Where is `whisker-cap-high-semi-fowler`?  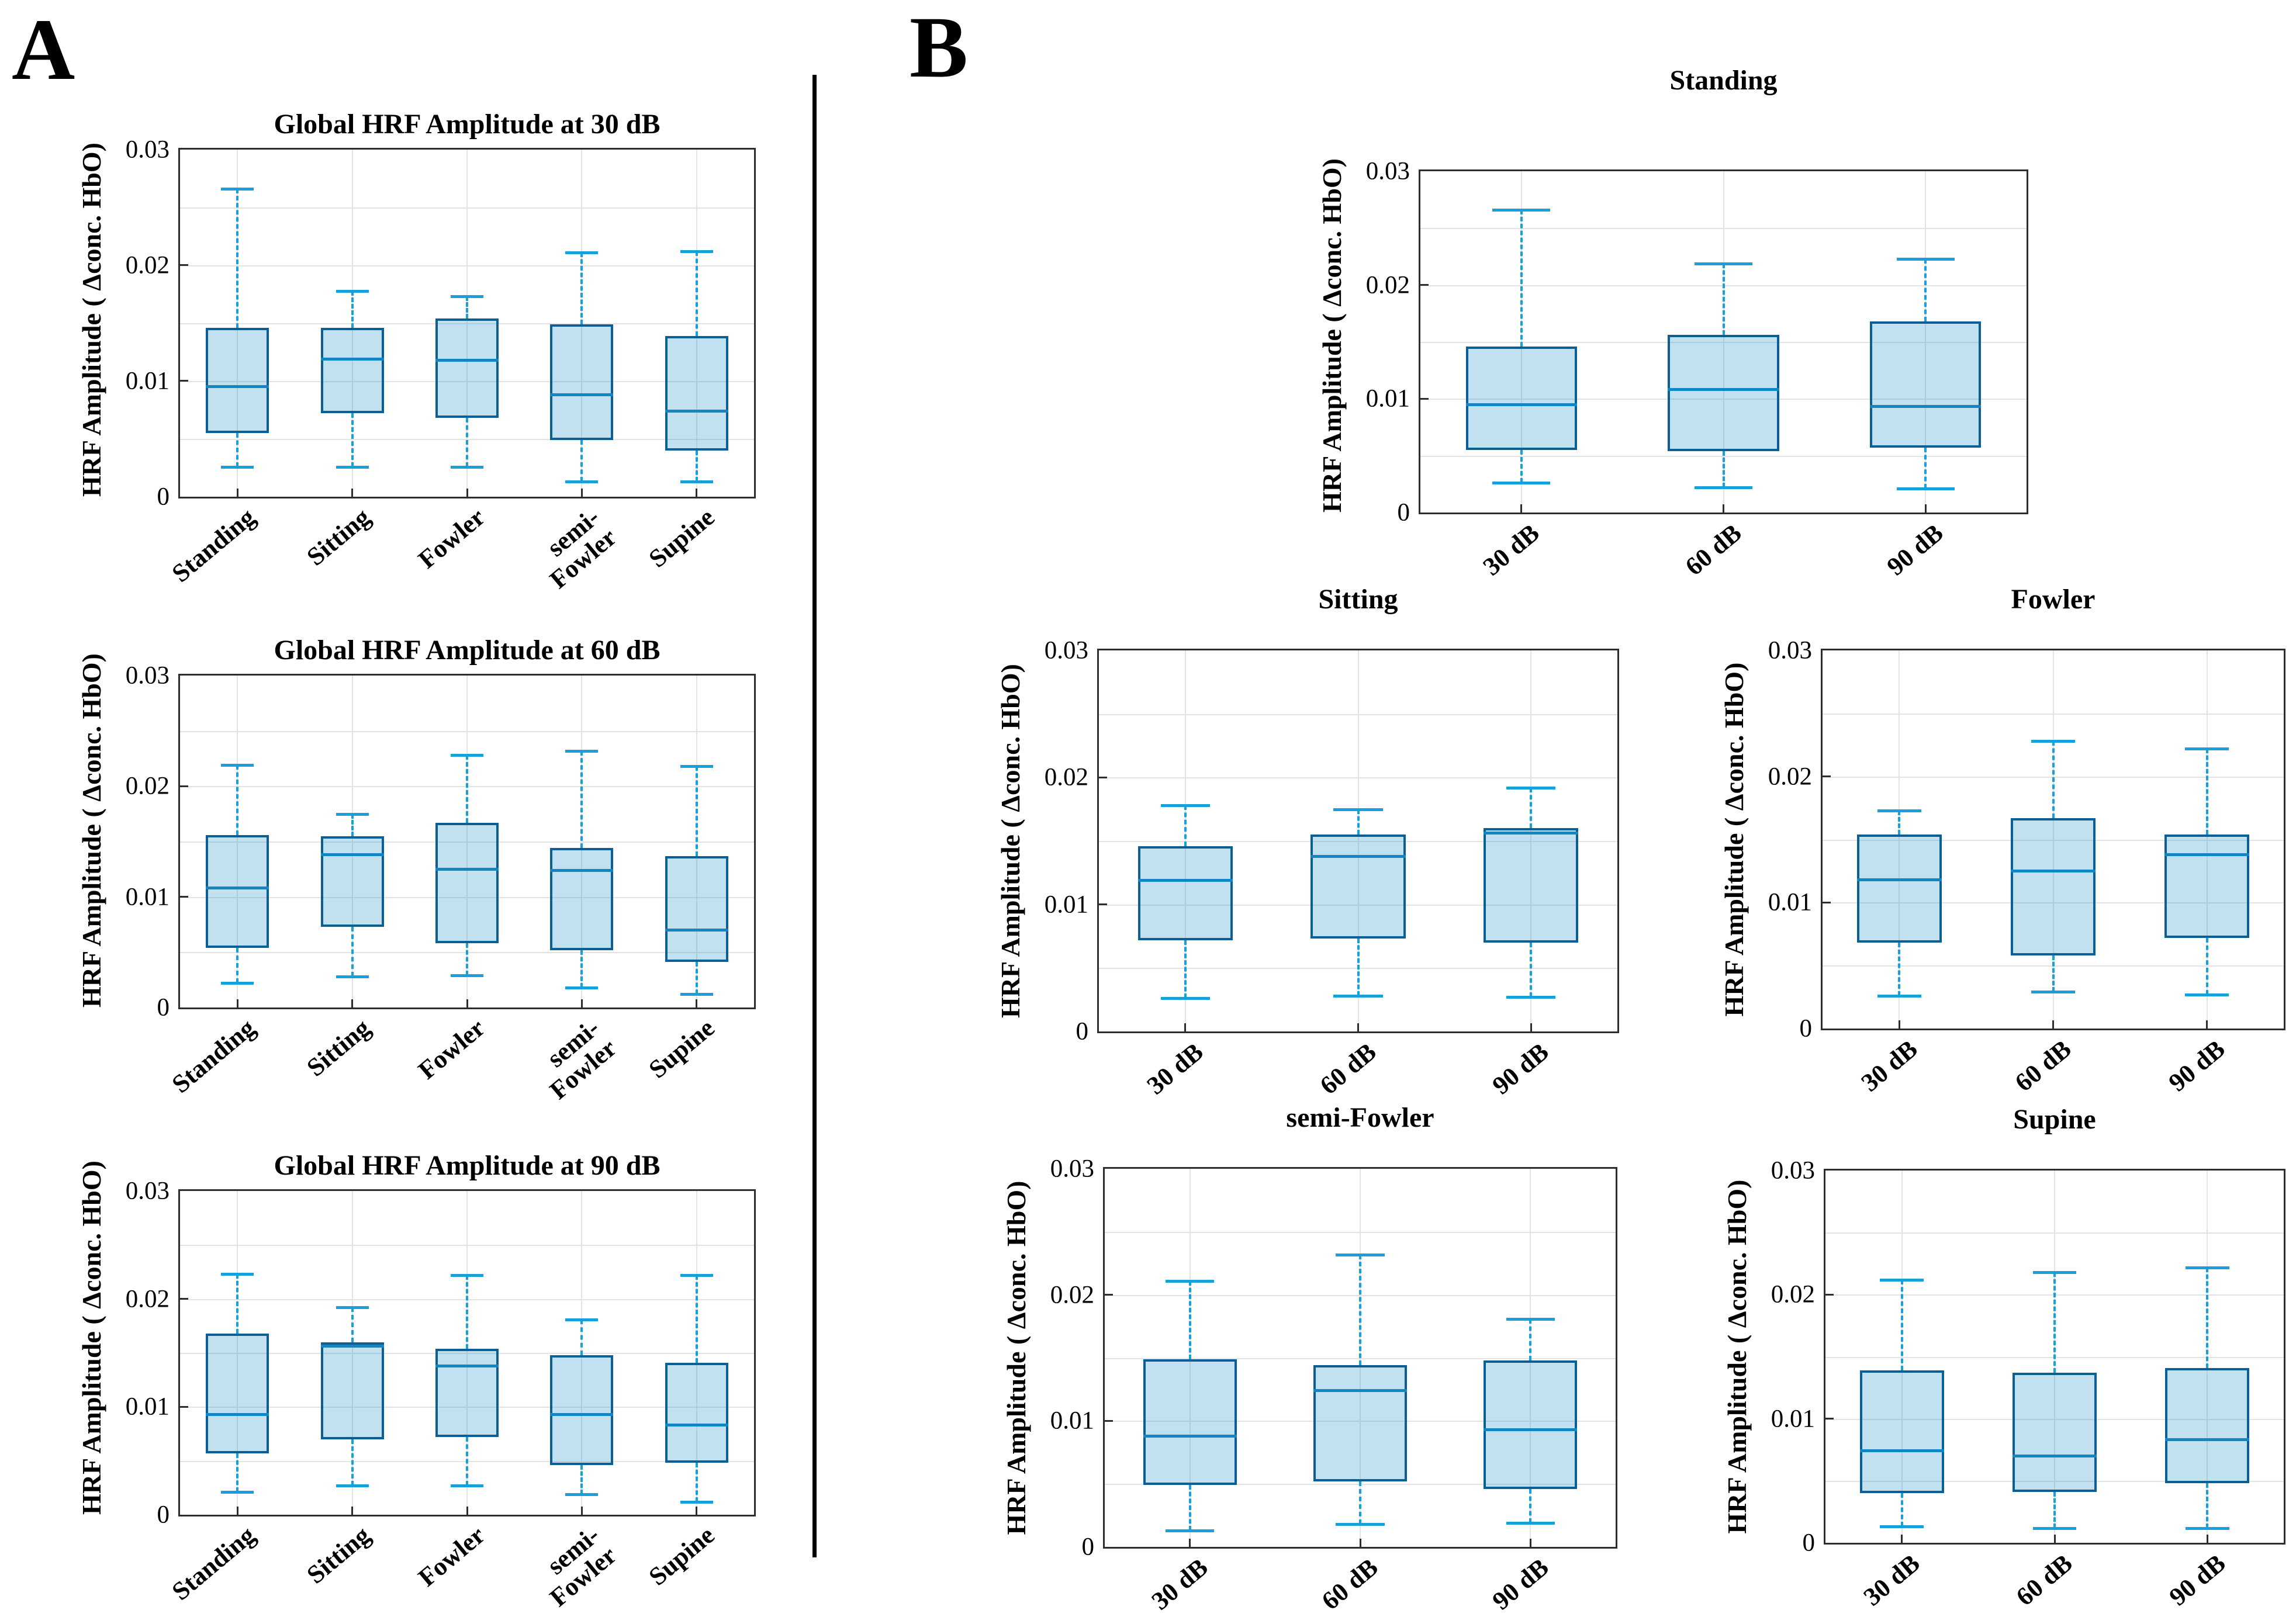 whisker-cap-high-semi-fowler is located at coordinates (582, 751).